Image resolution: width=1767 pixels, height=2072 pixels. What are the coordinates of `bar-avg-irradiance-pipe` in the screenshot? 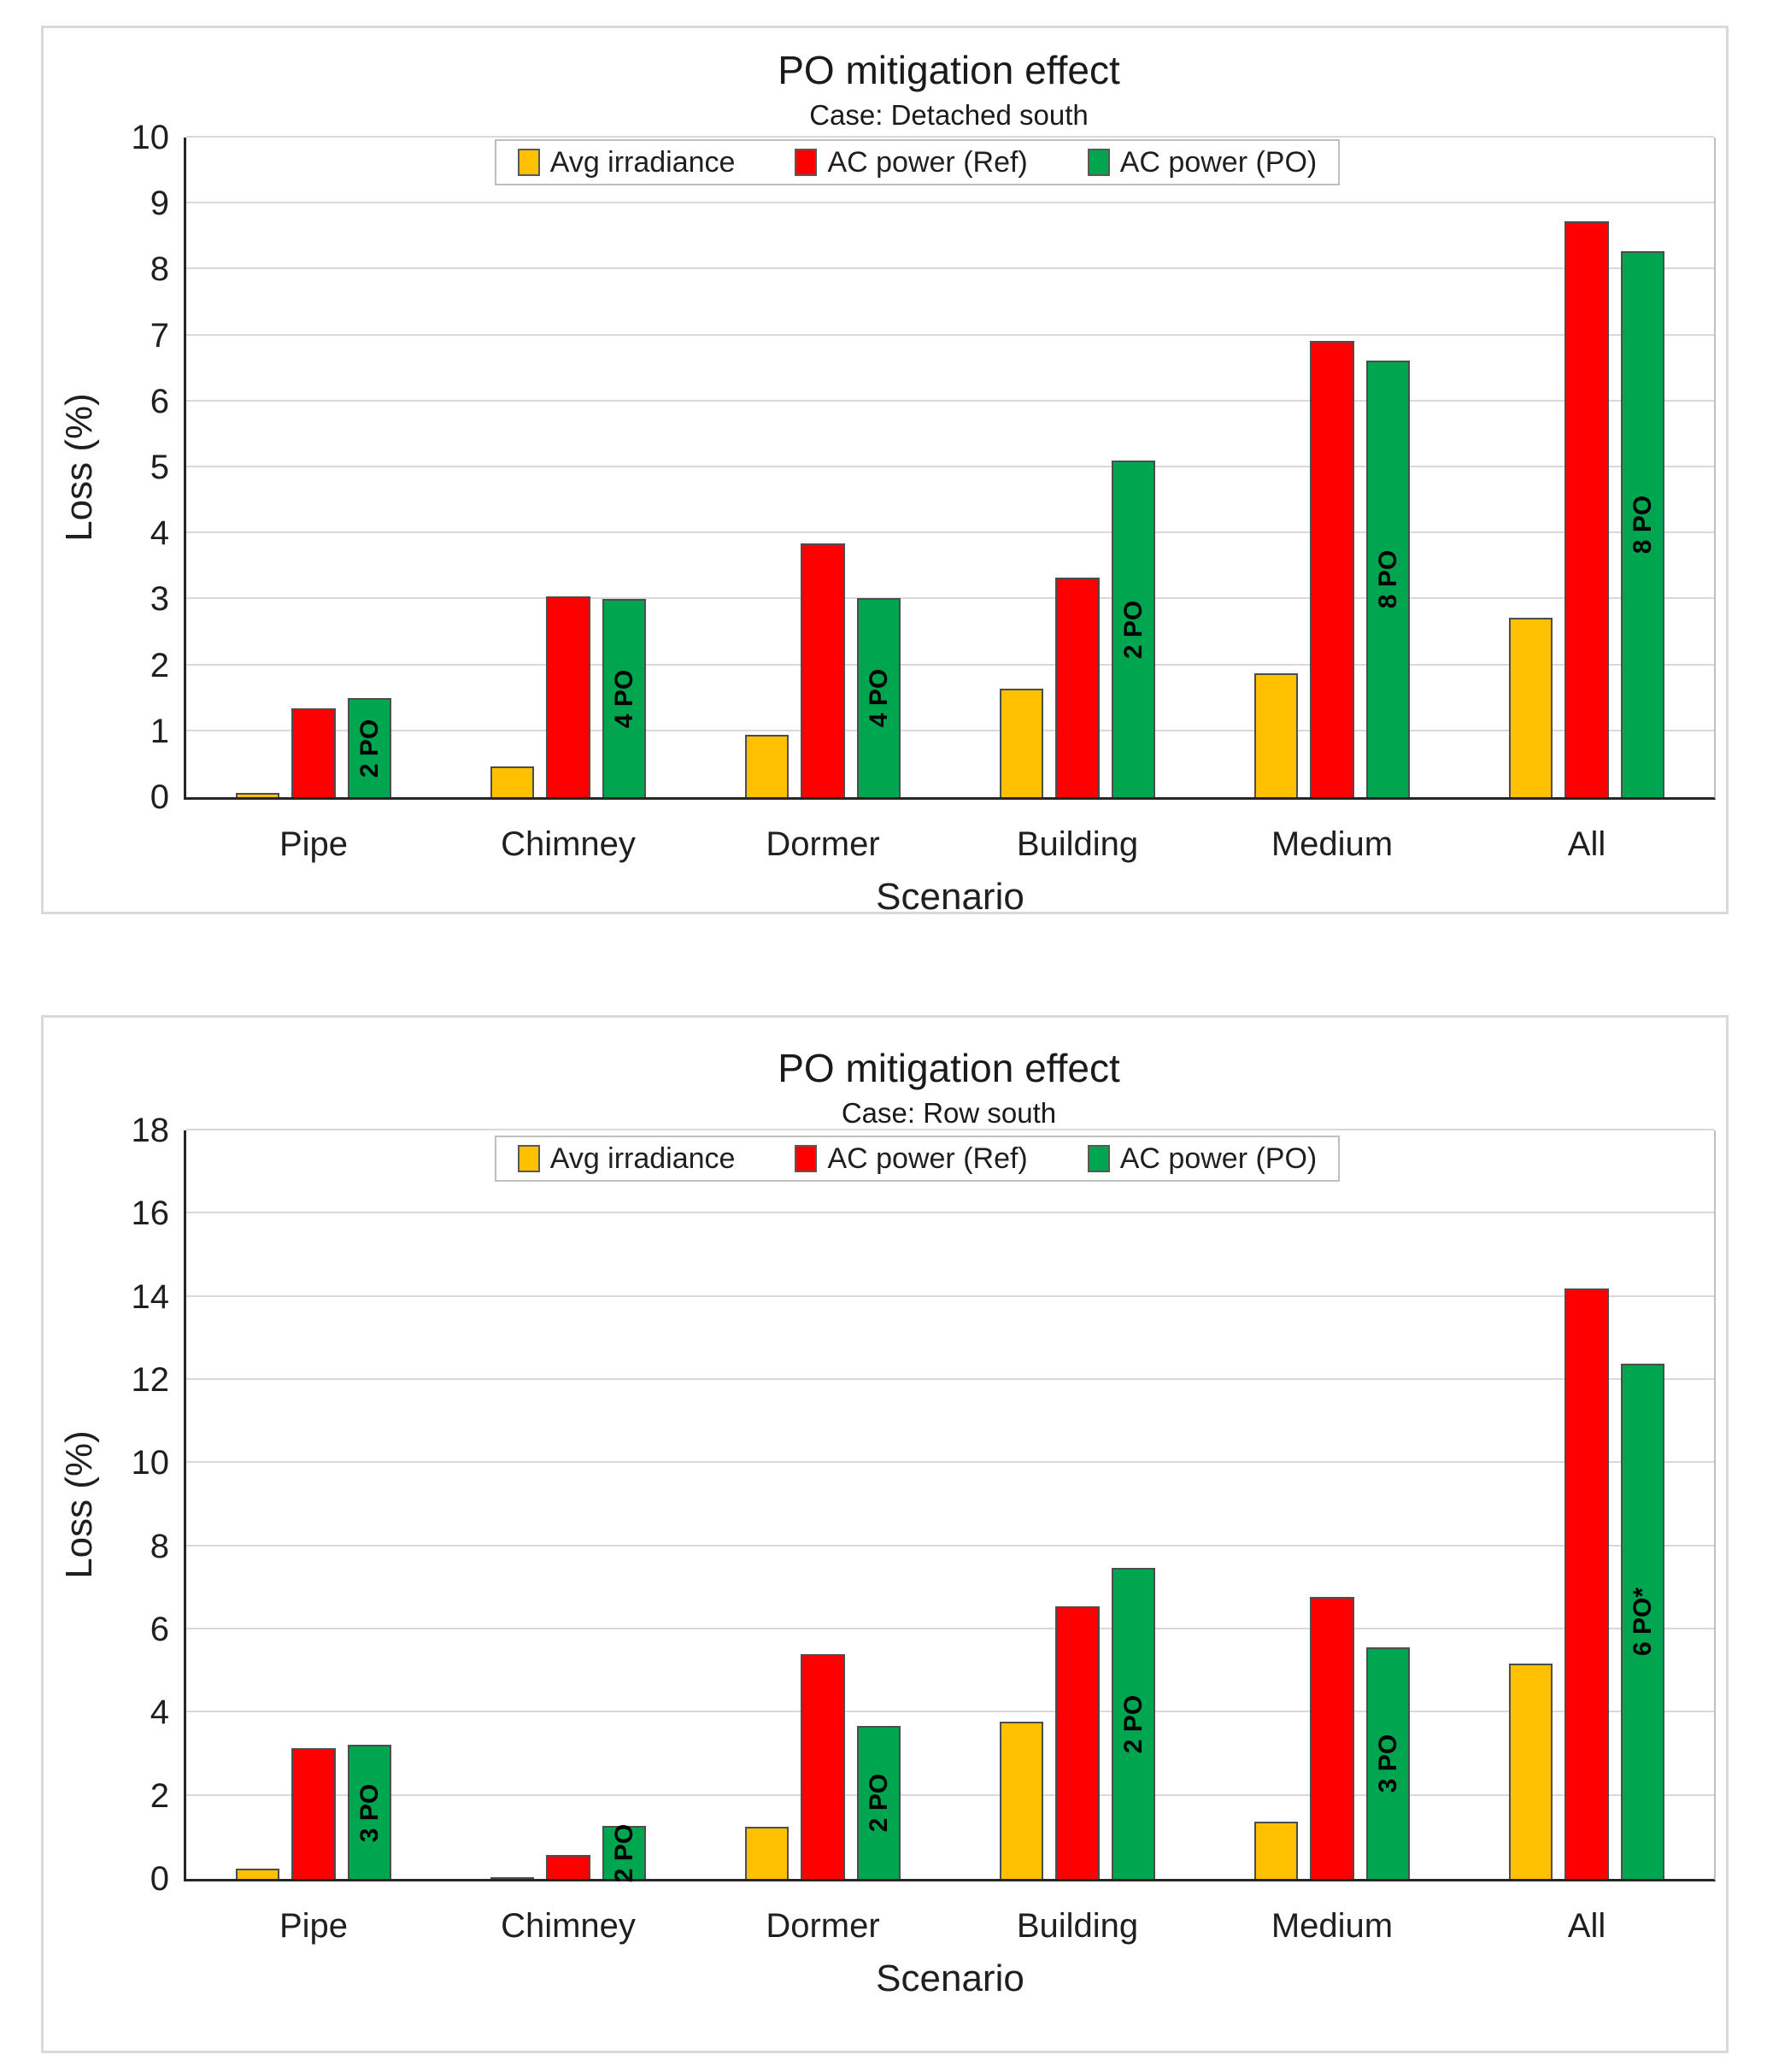 It's located at (257, 794).